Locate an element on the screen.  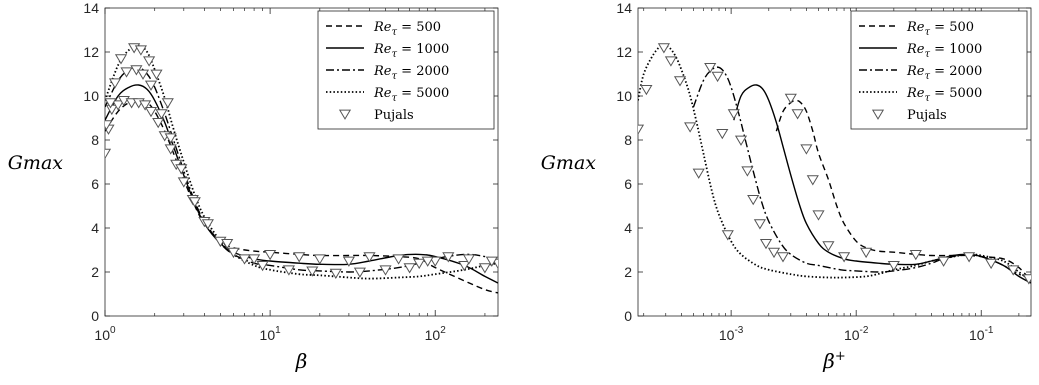
legend-label: Reτ = 1000 is located at coordinates (944, 51).